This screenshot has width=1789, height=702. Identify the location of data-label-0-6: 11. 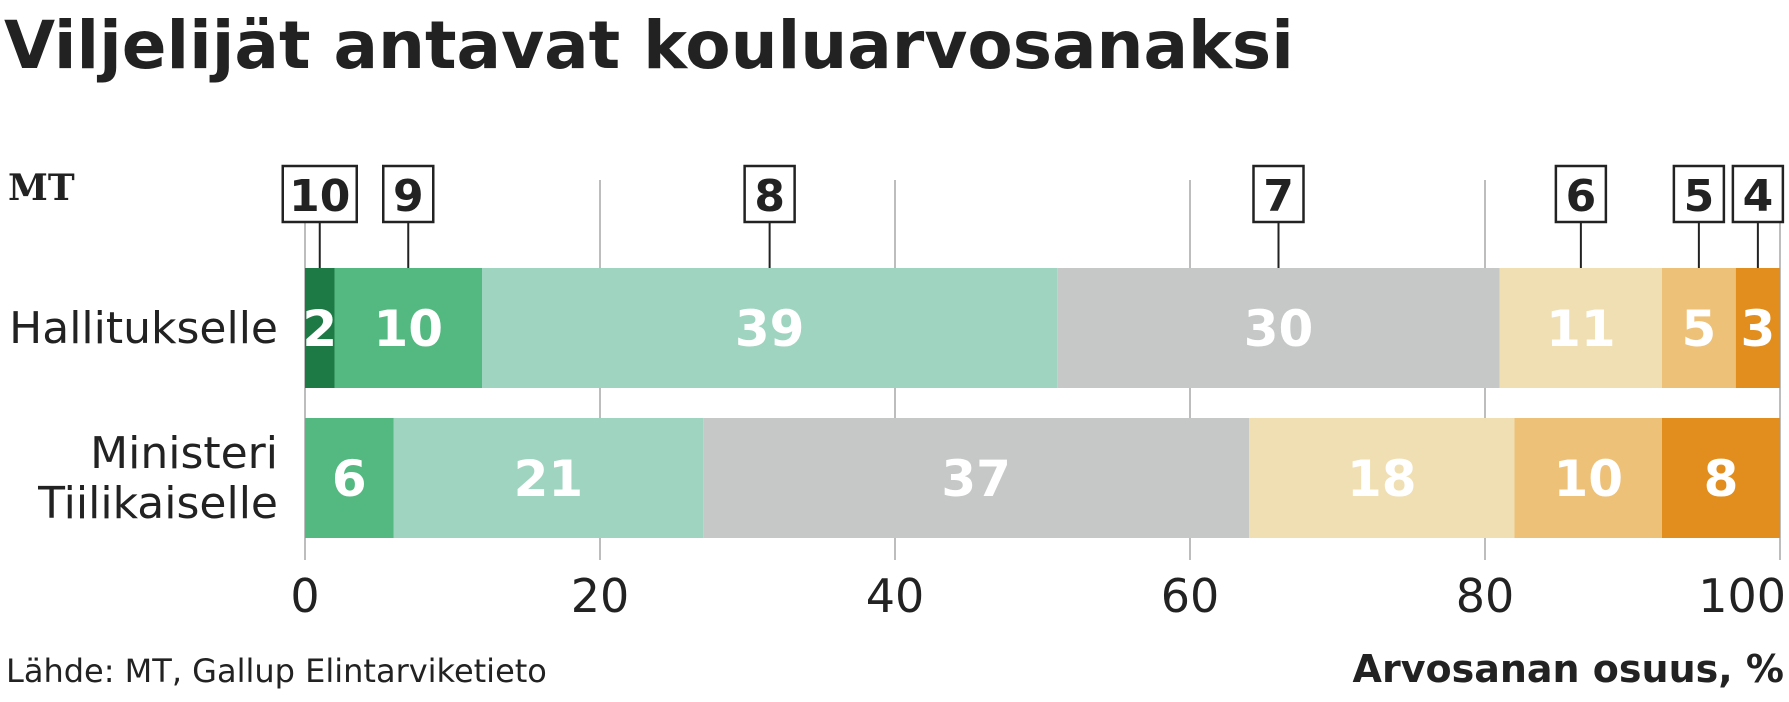
(1581, 329).